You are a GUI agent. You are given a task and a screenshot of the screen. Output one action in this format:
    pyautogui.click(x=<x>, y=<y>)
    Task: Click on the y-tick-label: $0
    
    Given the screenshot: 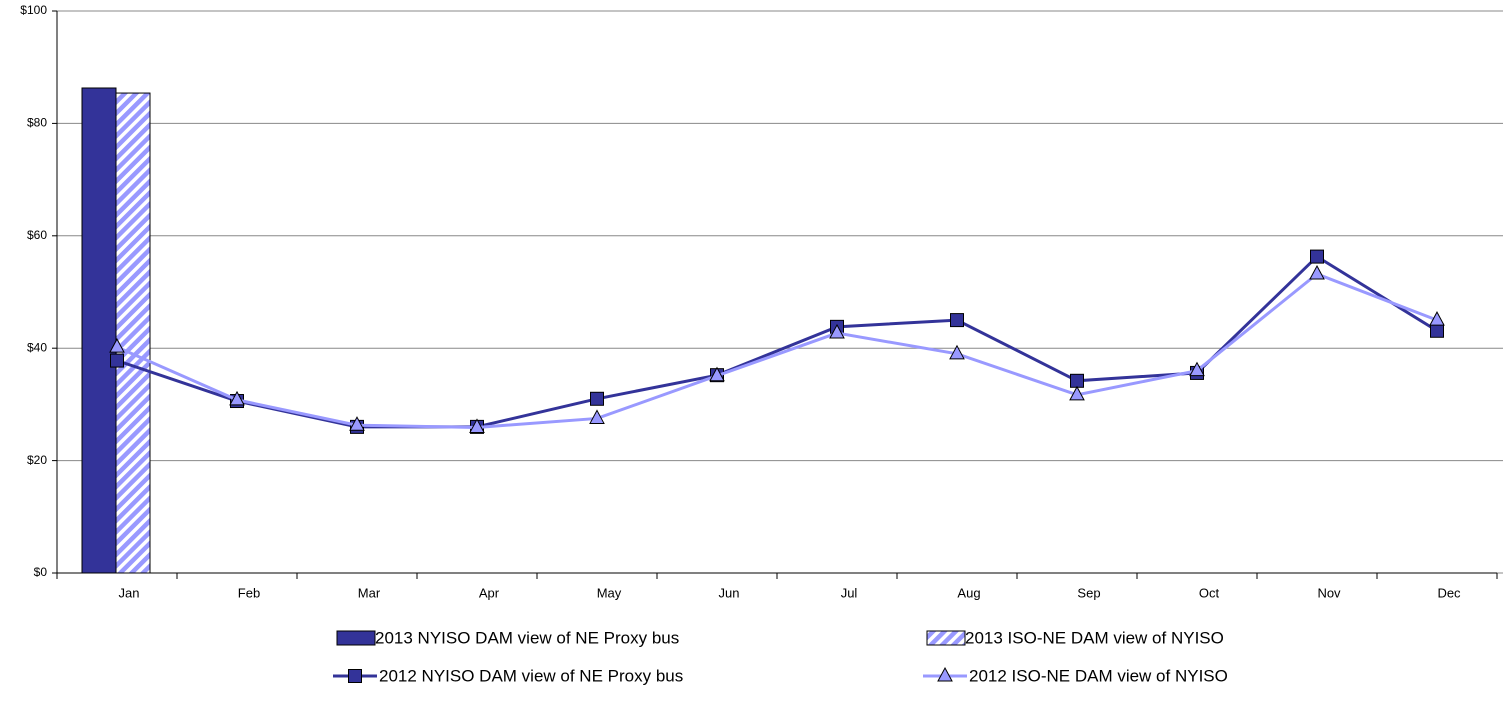 What is the action you would take?
    pyautogui.click(x=41, y=572)
    